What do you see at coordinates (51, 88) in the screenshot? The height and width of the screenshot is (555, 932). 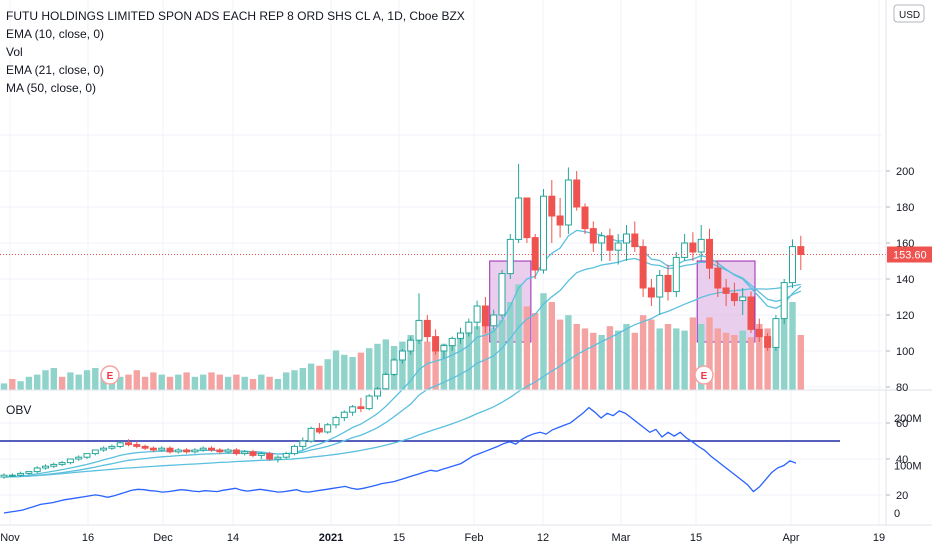 I see `legend-ma50: MA (50, close, 0)` at bounding box center [51, 88].